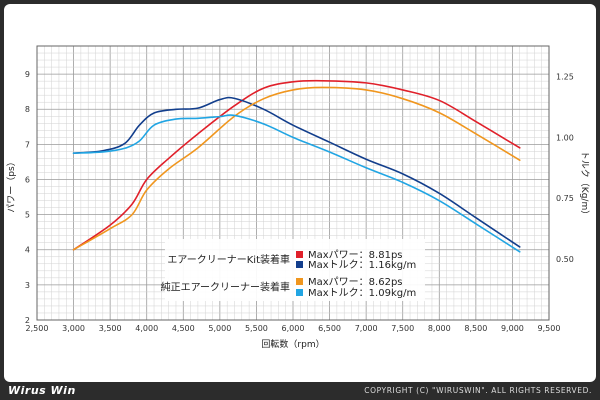 Image resolution: width=600 pixels, height=400 pixels. Describe the element at coordinates (362, 265) in the screenshot. I see `legend-item-label: Maxトルク：1.16kg/m` at that location.